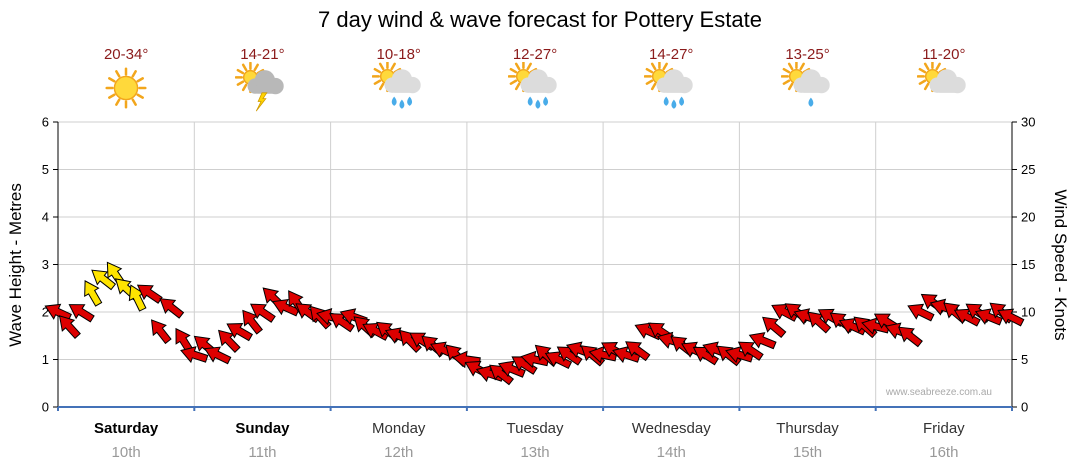  What do you see at coordinates (1028, 122) in the screenshot?
I see `right-axis-tick: 30` at bounding box center [1028, 122].